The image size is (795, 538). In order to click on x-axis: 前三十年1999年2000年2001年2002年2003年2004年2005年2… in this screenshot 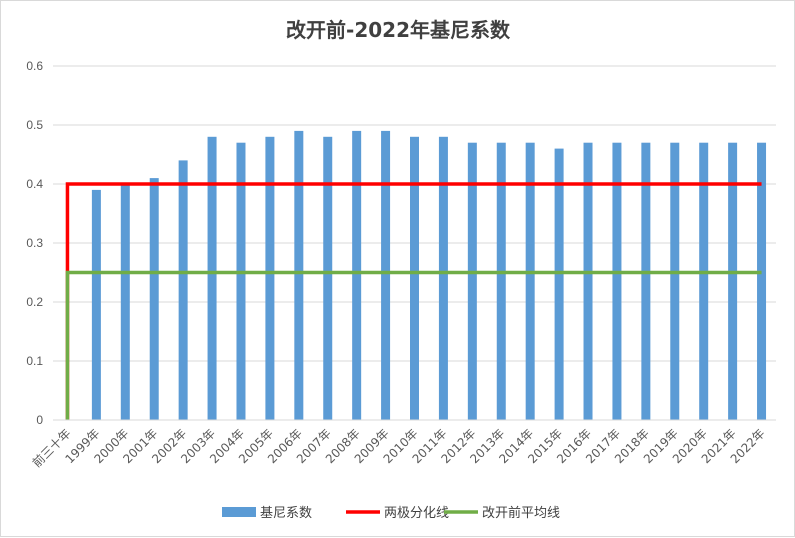, I will do `click(402, 445)`.